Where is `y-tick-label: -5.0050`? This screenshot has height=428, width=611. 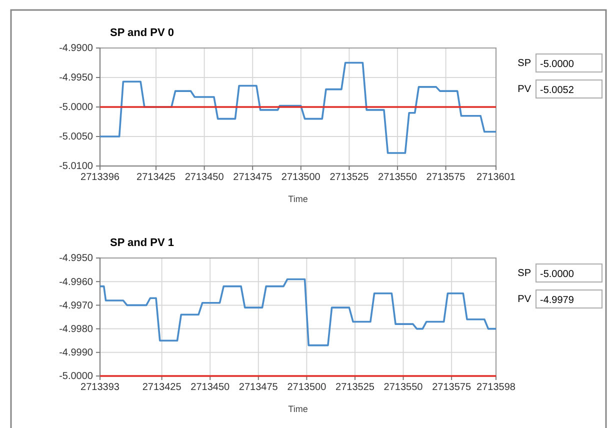
y-tick-label: -5.0050 is located at coordinates (76, 137).